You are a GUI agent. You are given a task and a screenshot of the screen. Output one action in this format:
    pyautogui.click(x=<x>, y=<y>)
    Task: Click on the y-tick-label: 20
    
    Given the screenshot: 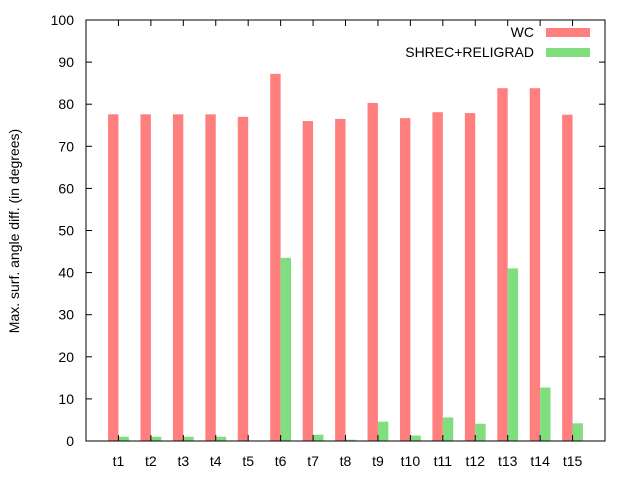 What is the action you would take?
    pyautogui.click(x=66, y=357)
    